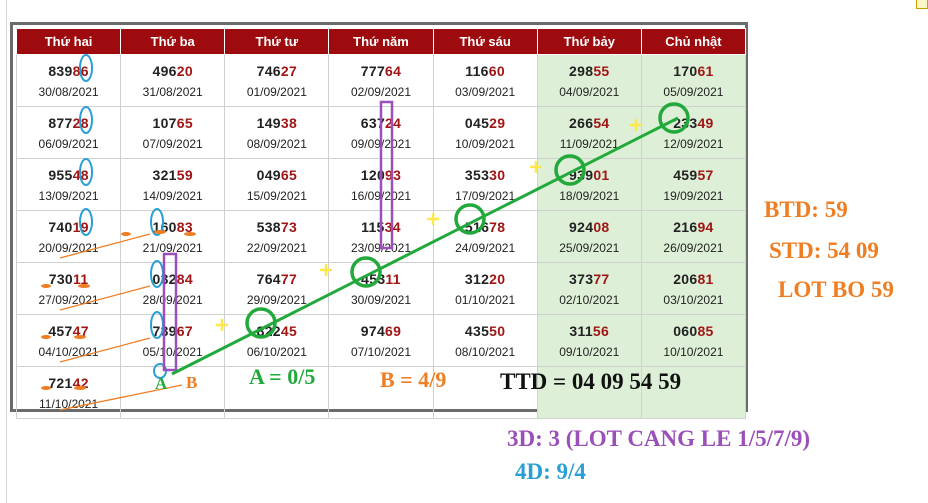  What do you see at coordinates (164, 174) in the screenshot?
I see `result-number-head: 321` at bounding box center [164, 174].